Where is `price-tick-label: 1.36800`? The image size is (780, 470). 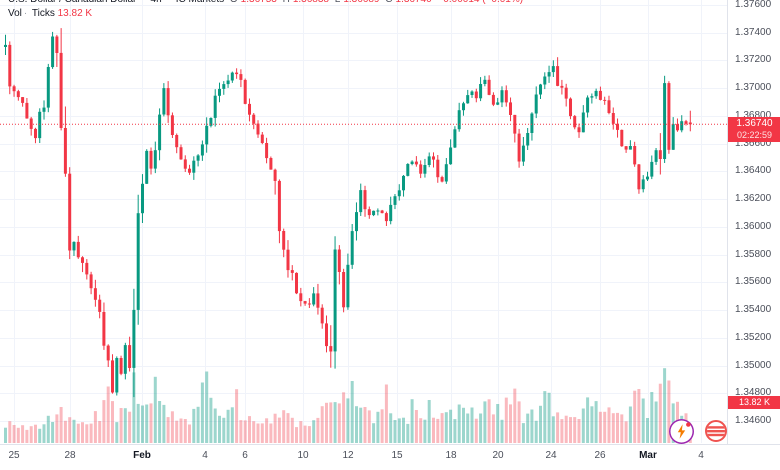
price-tick-label: 1.36800 is located at coordinates (753, 115).